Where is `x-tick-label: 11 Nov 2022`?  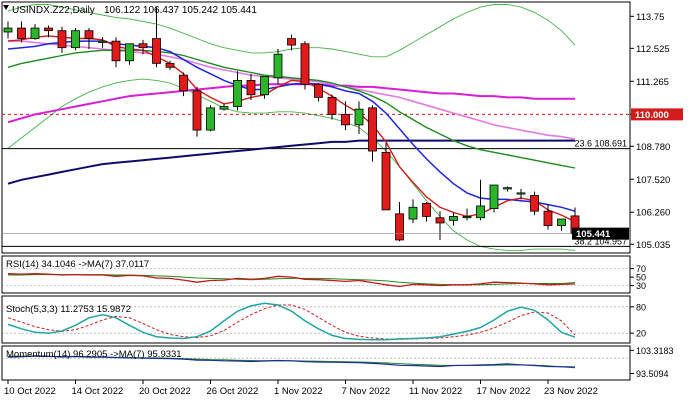
x-tick-label: 11 Nov 2022 is located at coordinates (435, 391).